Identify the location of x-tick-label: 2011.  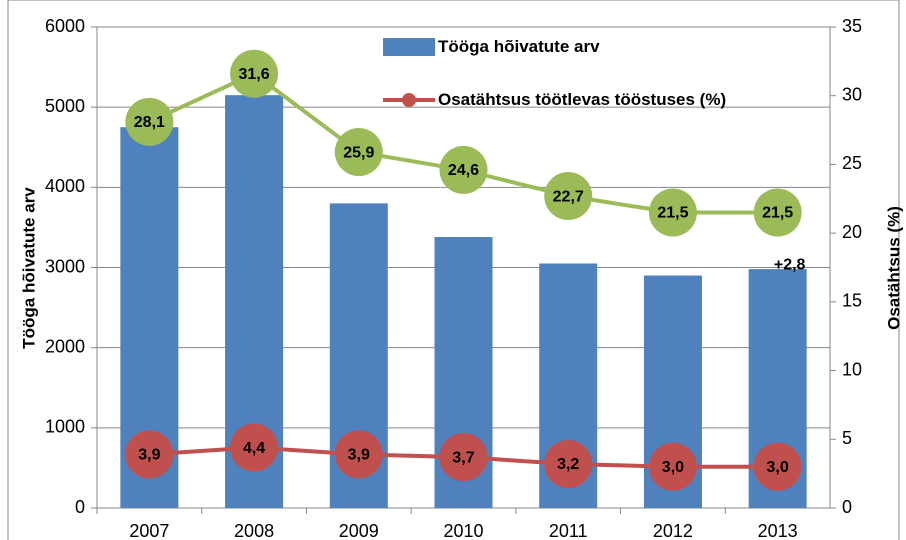
(568, 530).